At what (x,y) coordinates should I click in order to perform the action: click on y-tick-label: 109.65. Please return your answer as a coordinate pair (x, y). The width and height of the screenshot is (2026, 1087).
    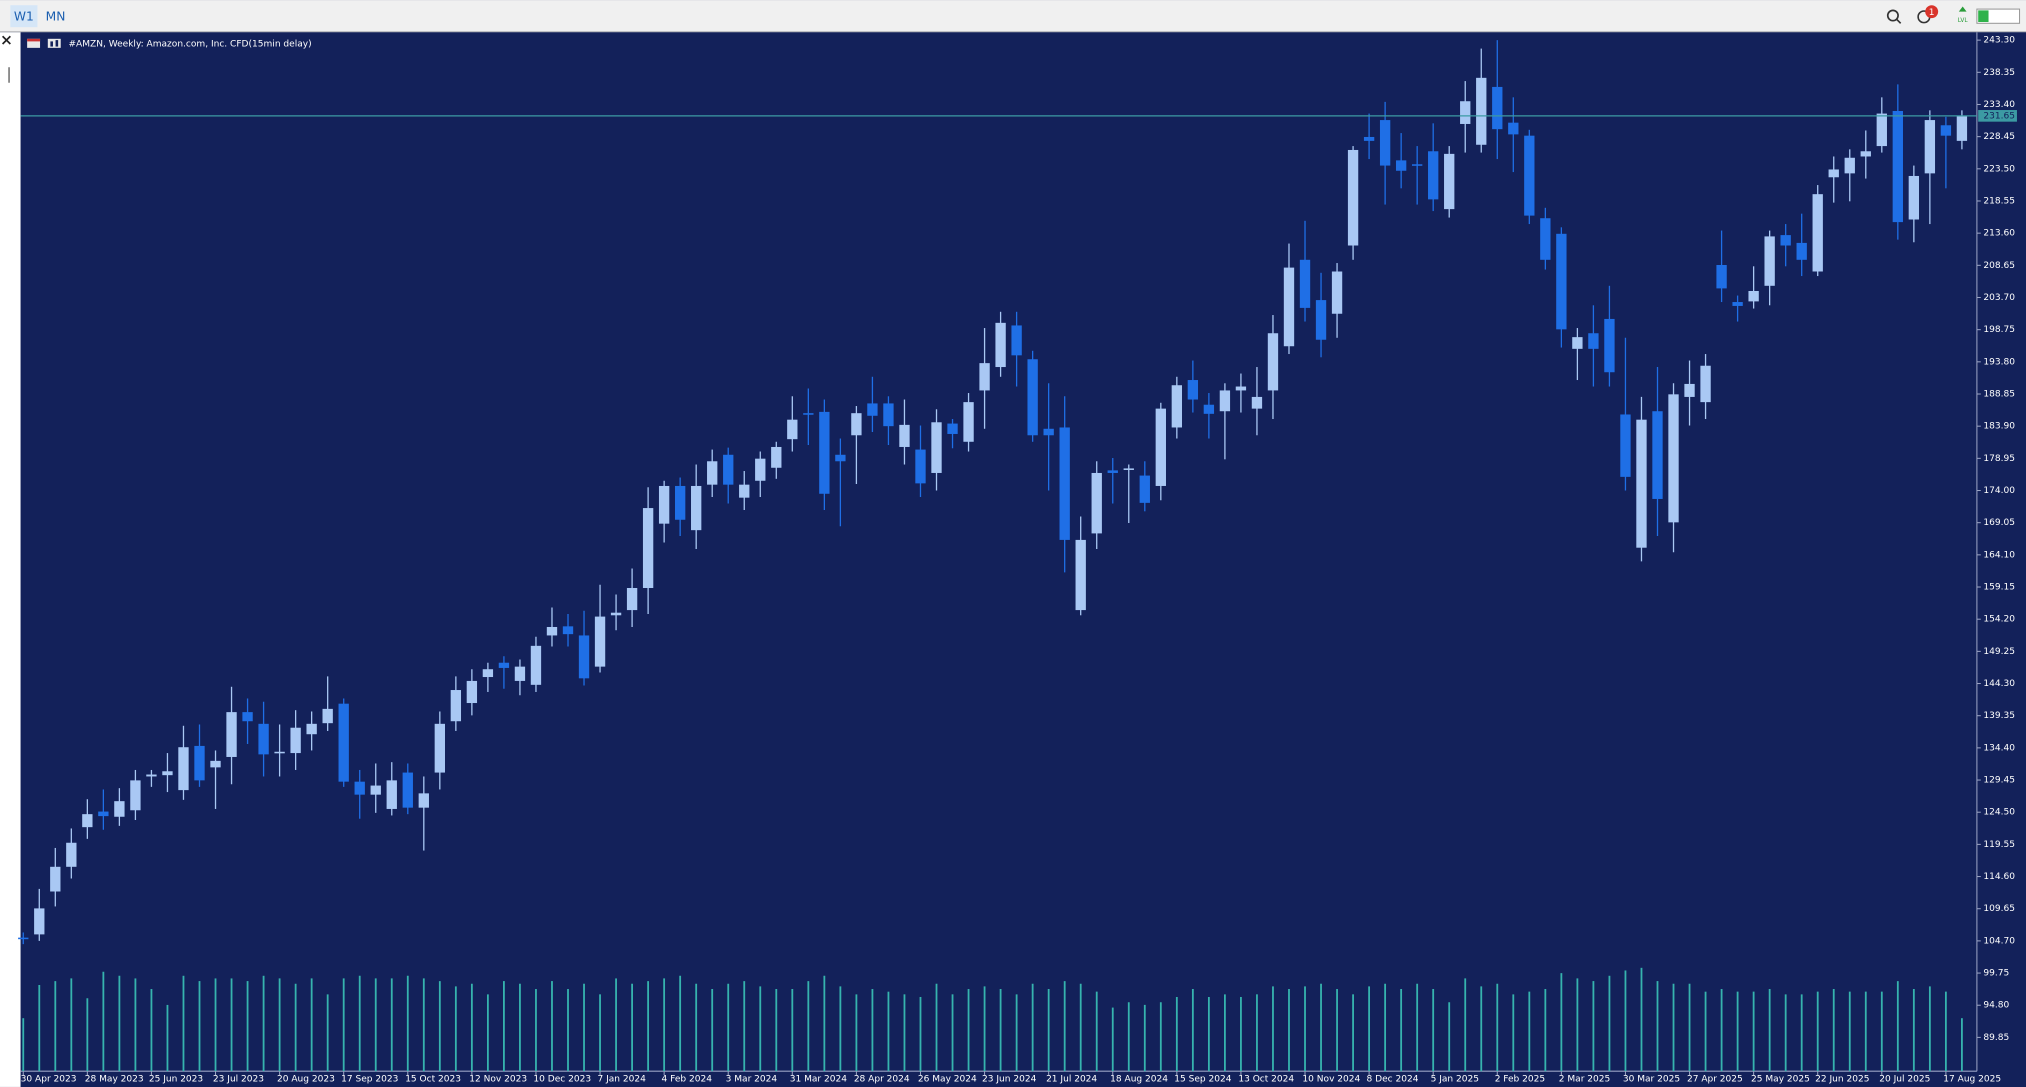
    Looking at the image, I should click on (1999, 909).